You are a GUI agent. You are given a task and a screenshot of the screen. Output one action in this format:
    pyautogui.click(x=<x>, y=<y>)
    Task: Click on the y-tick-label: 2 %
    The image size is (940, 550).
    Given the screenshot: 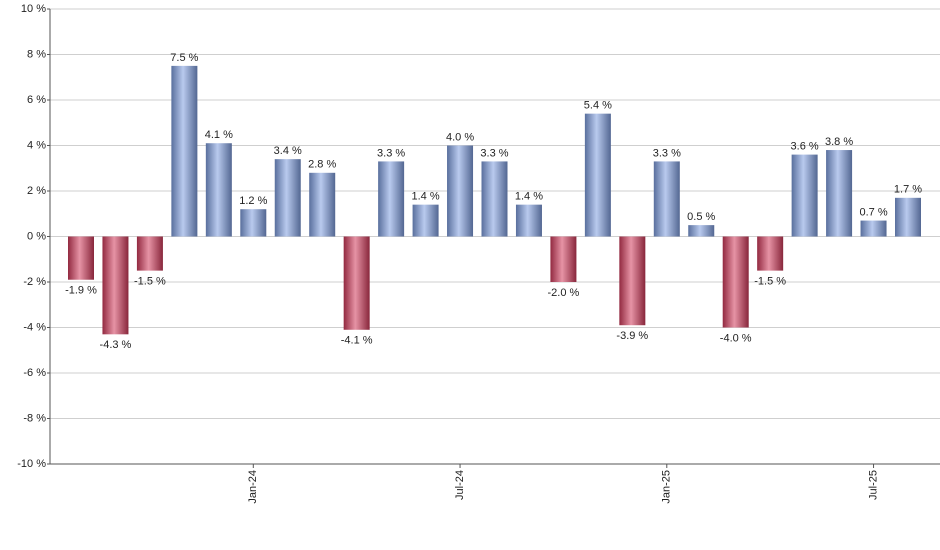 What is the action you would take?
    pyautogui.click(x=36, y=191)
    